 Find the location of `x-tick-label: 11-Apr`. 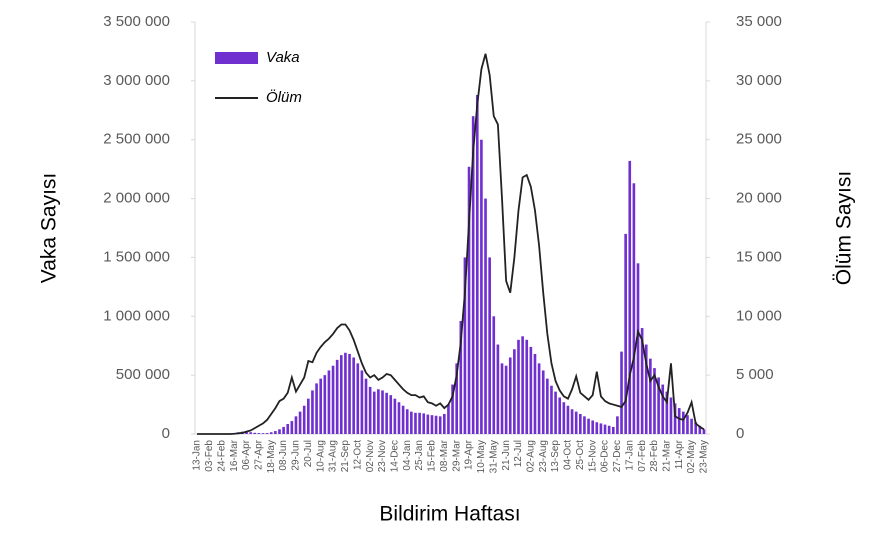

x-tick-label: 11-Apr is located at coordinates (679, 454).